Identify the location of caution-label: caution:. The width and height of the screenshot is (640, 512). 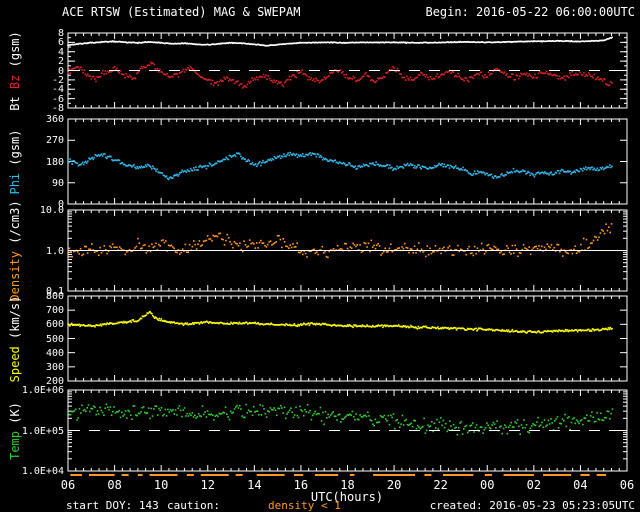
(193, 505).